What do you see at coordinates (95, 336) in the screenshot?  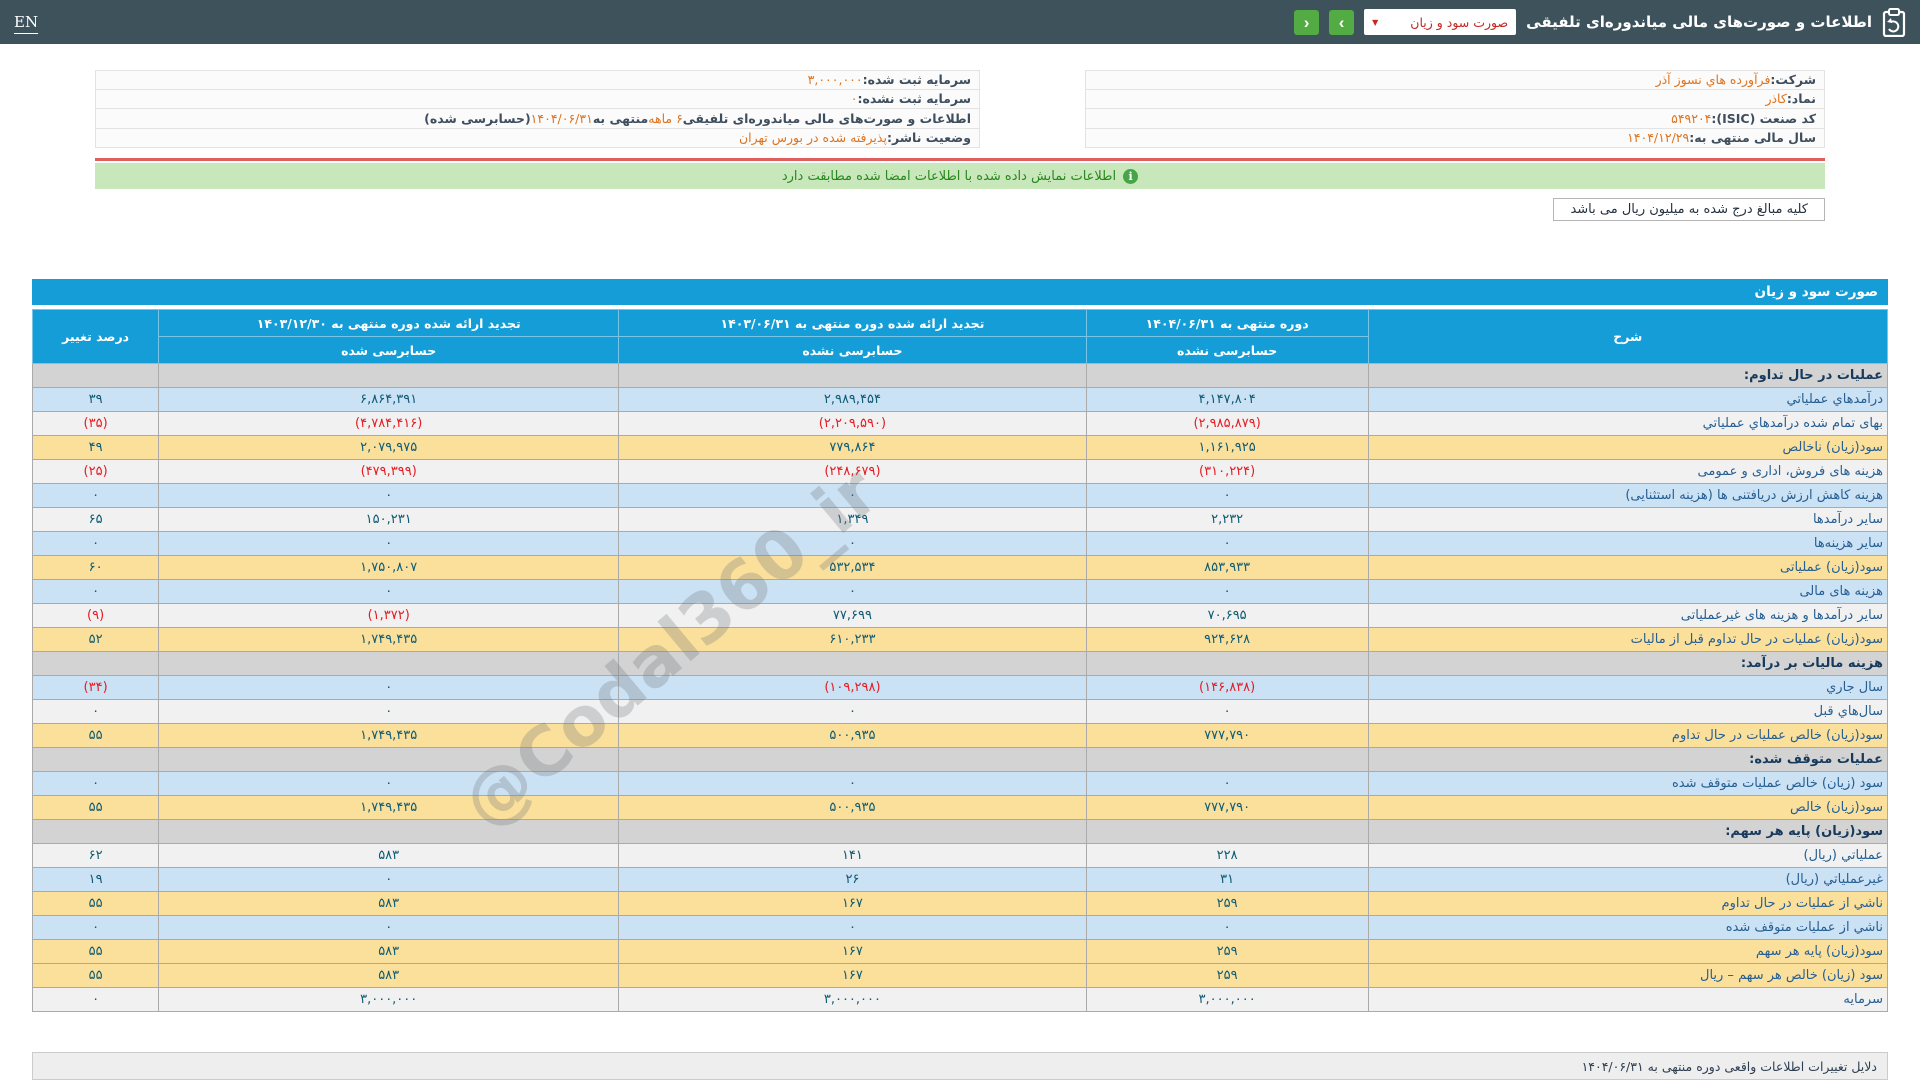 I see `column-header-change-percent: درصد تغییر` at bounding box center [95, 336].